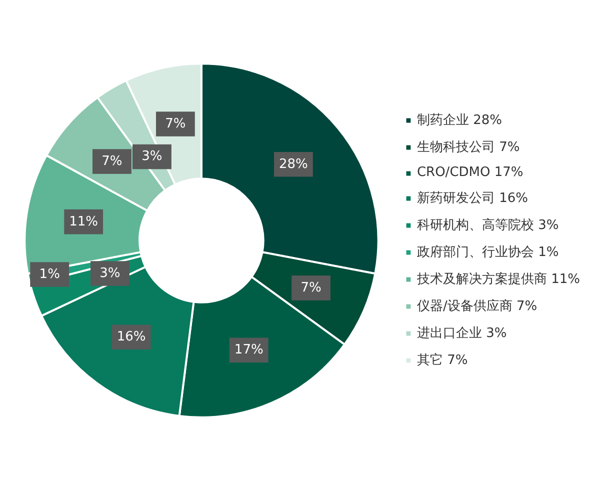 The height and width of the screenshot is (480, 600). What do you see at coordinates (131, 337) in the screenshot?
I see `data-label: 16%` at bounding box center [131, 337].